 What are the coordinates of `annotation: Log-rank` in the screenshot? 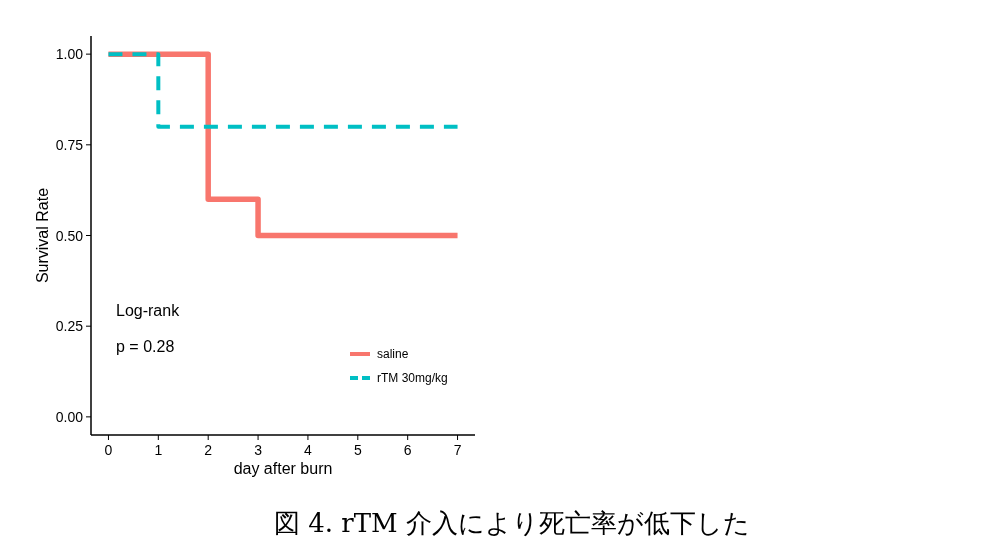 It's located at (148, 310).